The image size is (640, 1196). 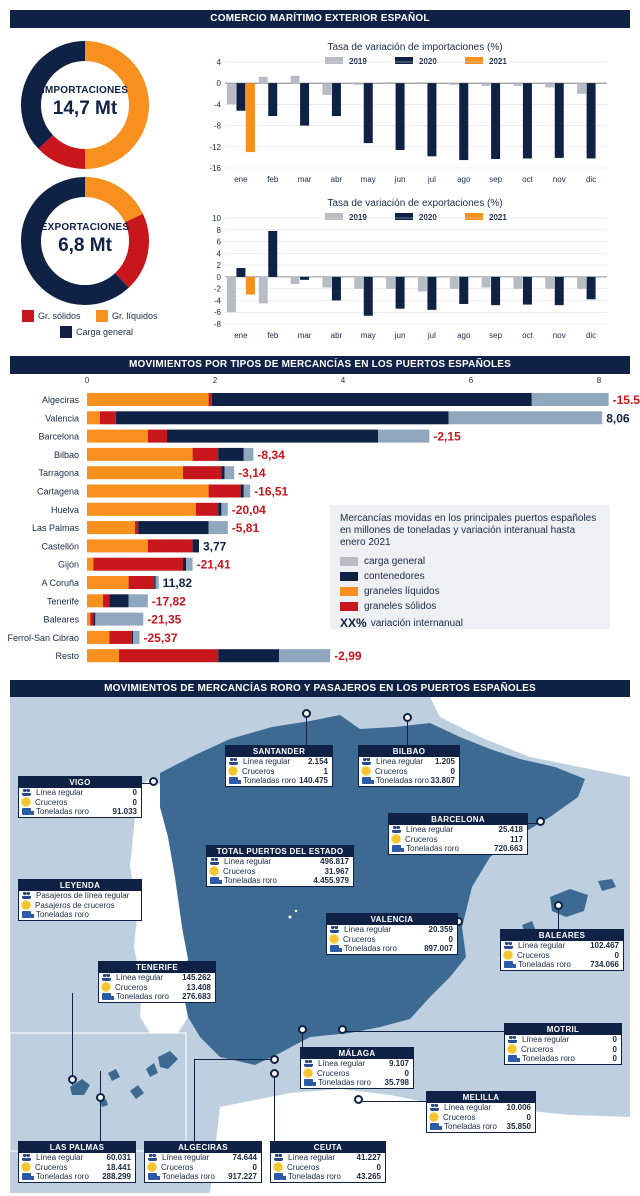 I want to click on main-title-banner: COMERCIO MARÍTIMO EXTERIOR ESPAÑOL, so click(x=320, y=19).